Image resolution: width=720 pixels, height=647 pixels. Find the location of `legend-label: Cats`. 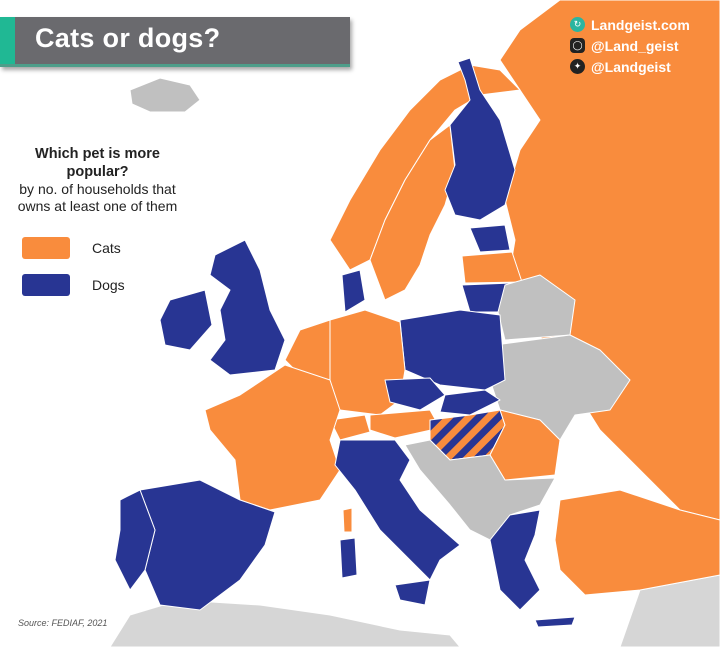

legend-label: Cats is located at coordinates (106, 248).